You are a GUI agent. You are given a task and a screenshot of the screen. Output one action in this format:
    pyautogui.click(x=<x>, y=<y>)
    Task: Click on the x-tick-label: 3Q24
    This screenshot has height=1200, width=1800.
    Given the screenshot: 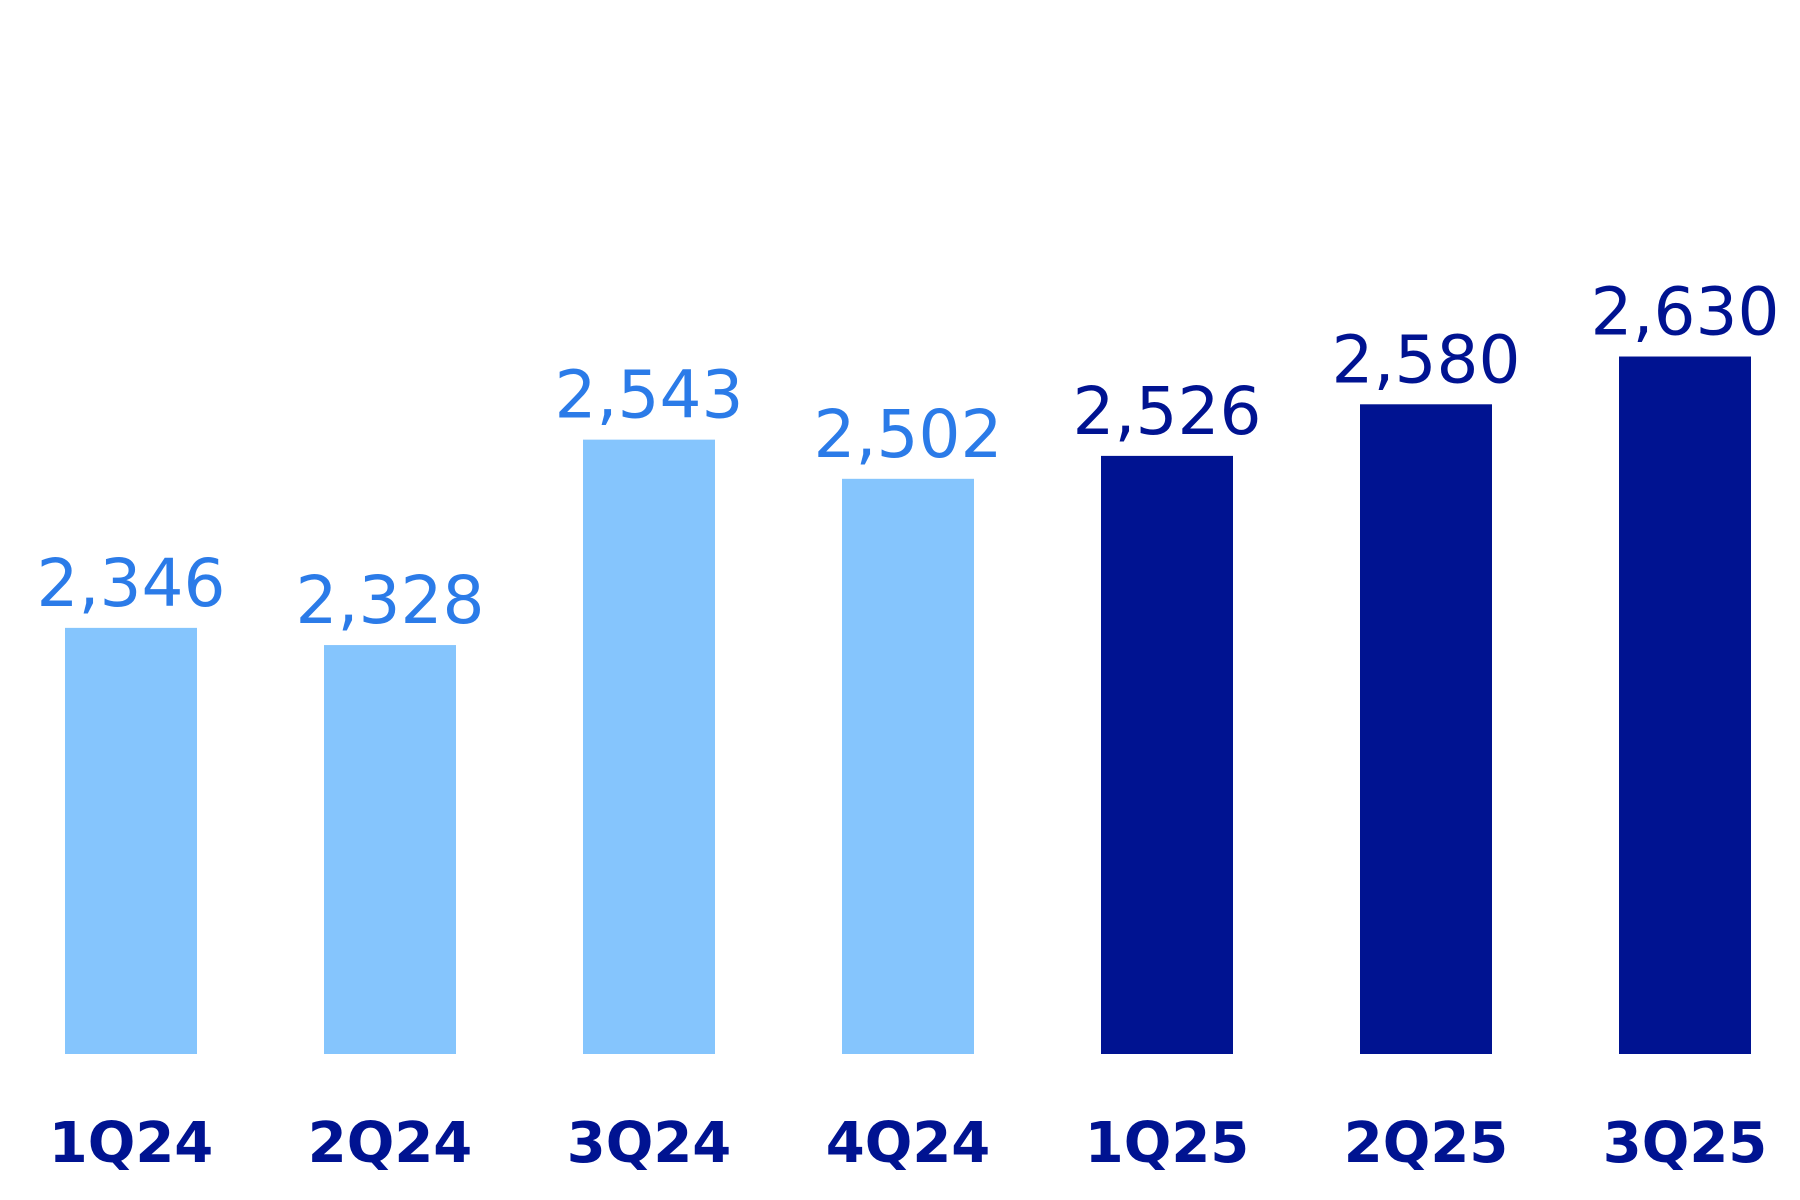 What is the action you would take?
    pyautogui.click(x=649, y=1143)
    